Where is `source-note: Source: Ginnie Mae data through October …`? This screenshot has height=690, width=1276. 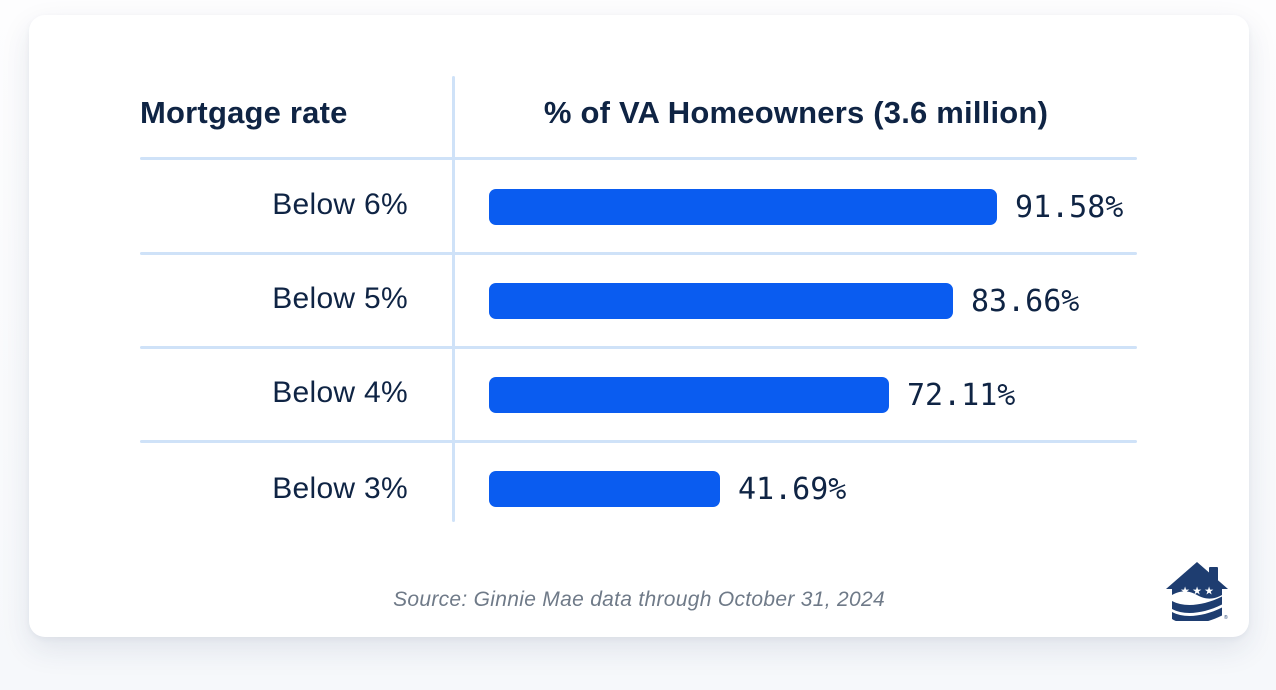 source-note: Source: Ginnie Mae data through October … is located at coordinates (639, 599).